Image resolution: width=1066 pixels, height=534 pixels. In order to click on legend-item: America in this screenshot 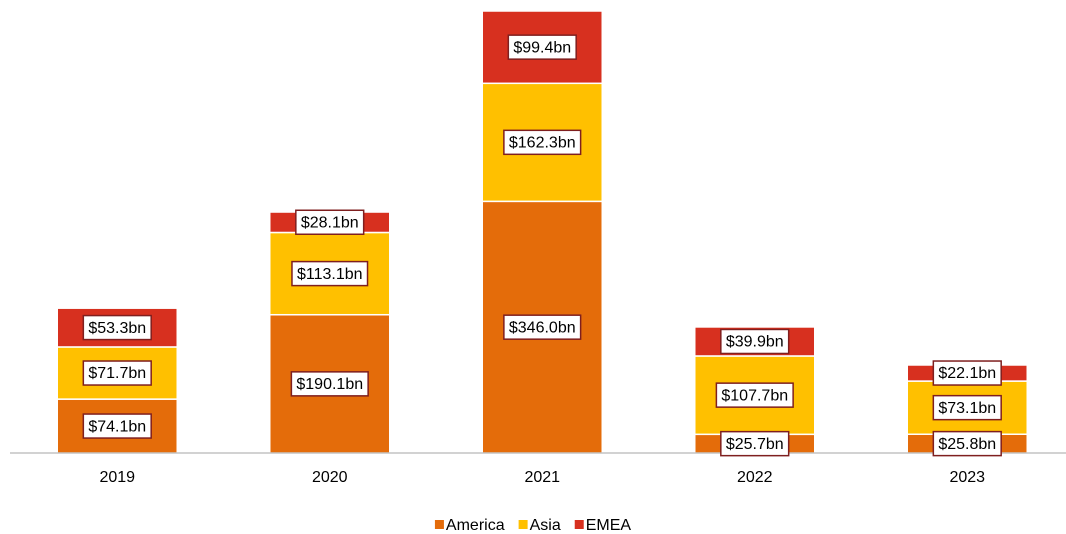, I will do `click(469, 525)`.